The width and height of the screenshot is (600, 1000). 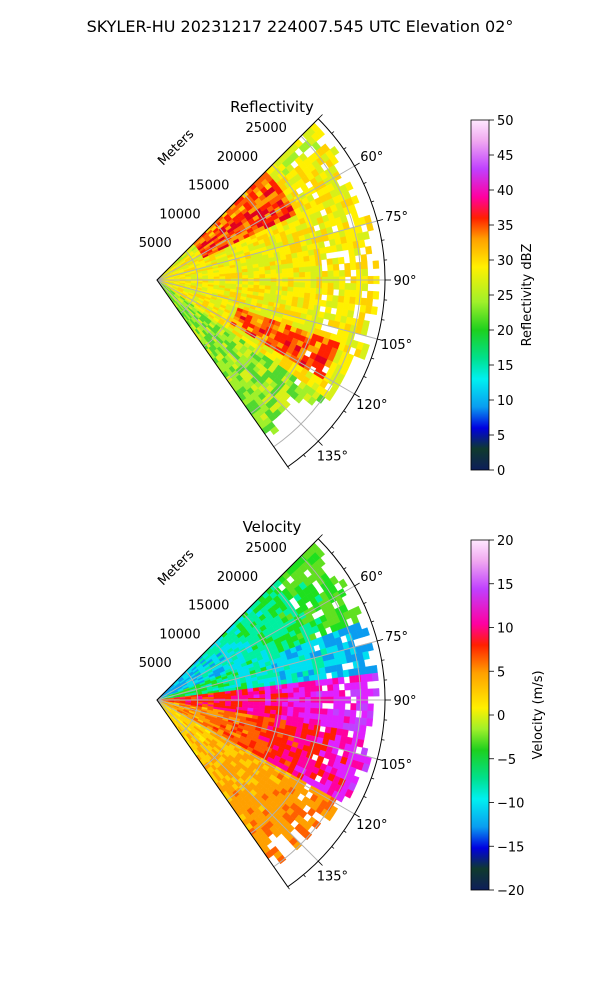 I want to click on reflectivity-field, so click(x=268, y=279).